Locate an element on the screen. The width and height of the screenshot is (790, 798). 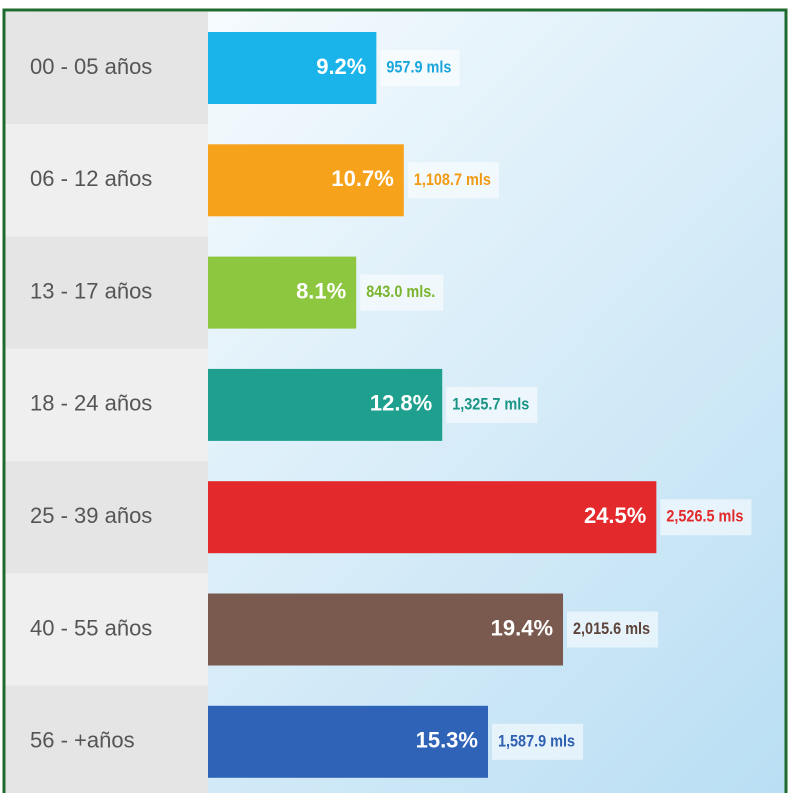
population-label: 1,587.9 mls is located at coordinates (536, 741).